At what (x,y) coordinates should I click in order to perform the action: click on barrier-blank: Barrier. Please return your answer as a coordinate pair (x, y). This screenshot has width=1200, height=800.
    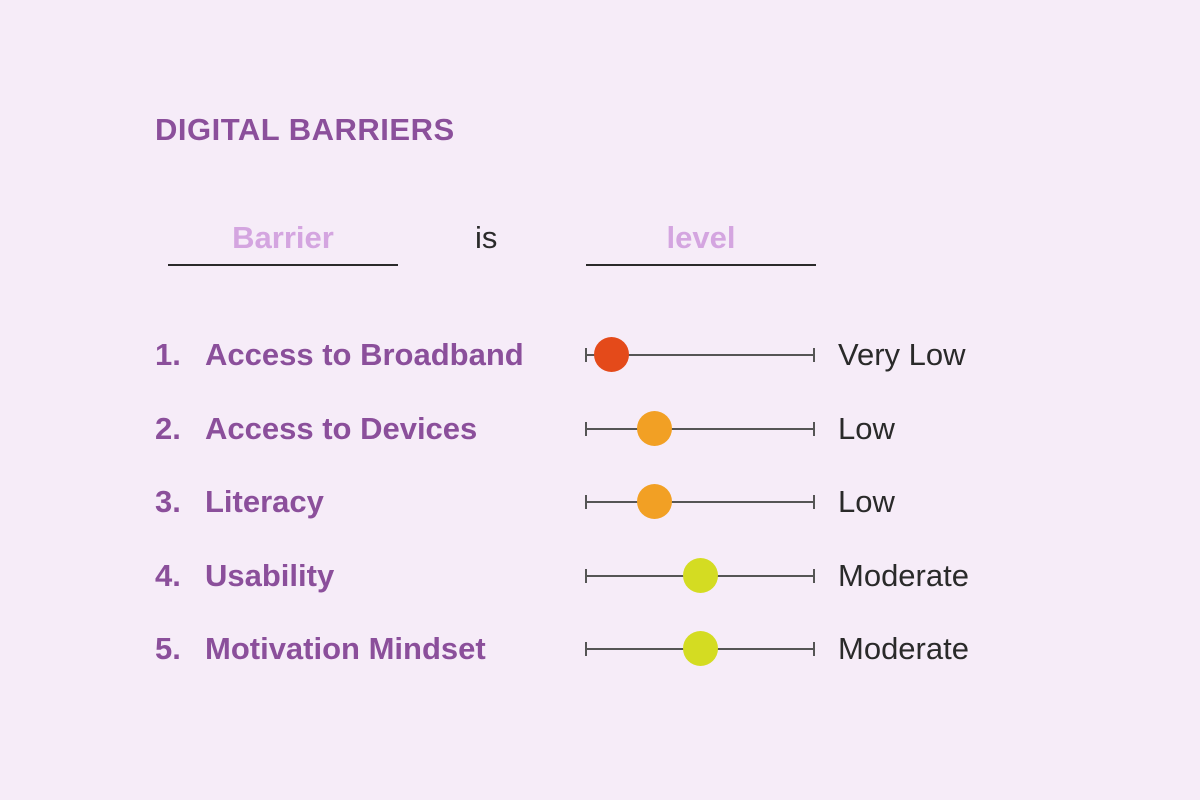
    Looking at the image, I should click on (283, 242).